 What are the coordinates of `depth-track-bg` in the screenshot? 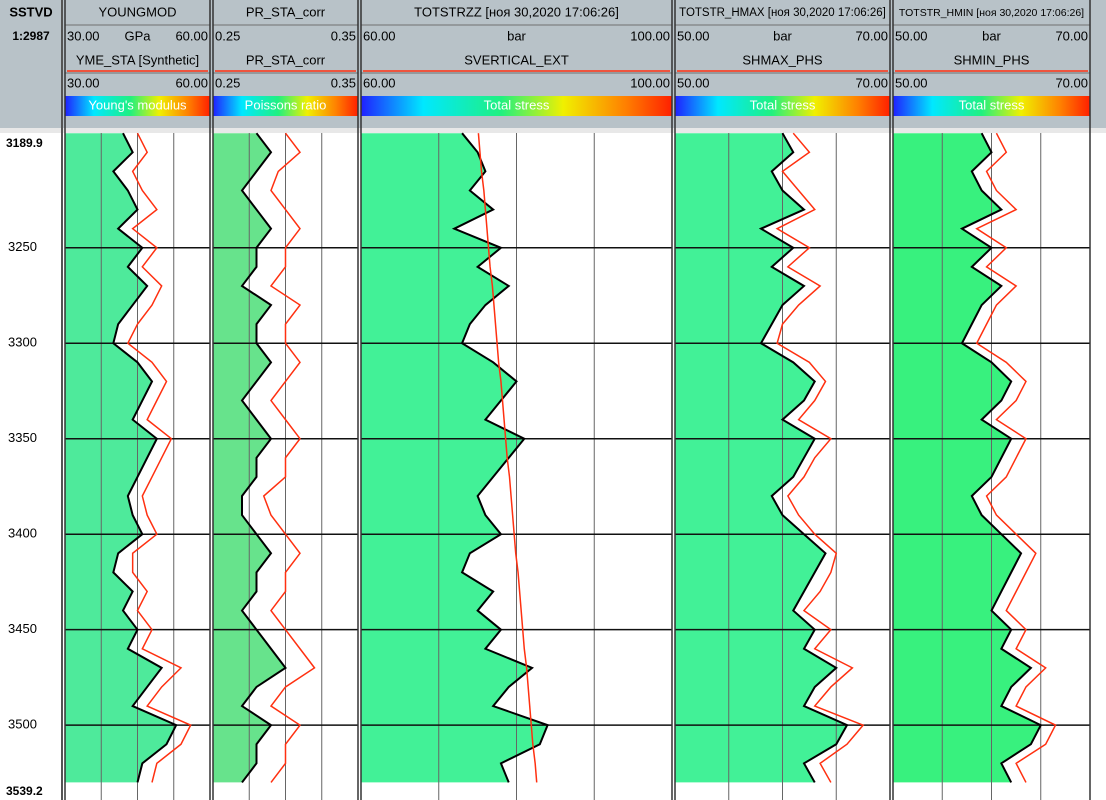 It's located at (31, 466).